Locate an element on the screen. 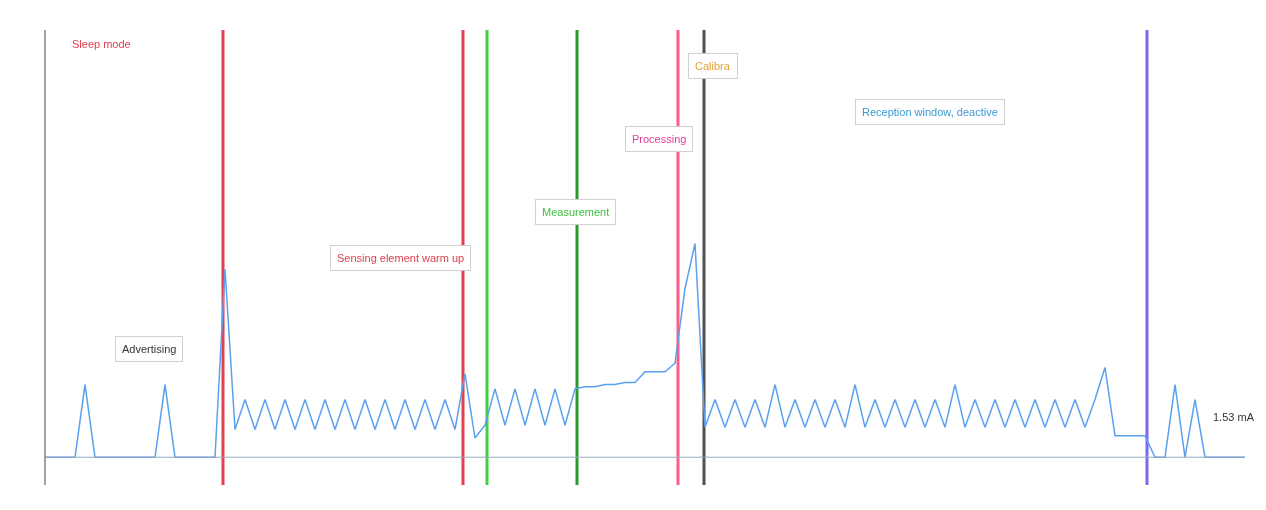 Image resolution: width=1266 pixels, height=510 pixels. text: Measurement is located at coordinates (576, 212).